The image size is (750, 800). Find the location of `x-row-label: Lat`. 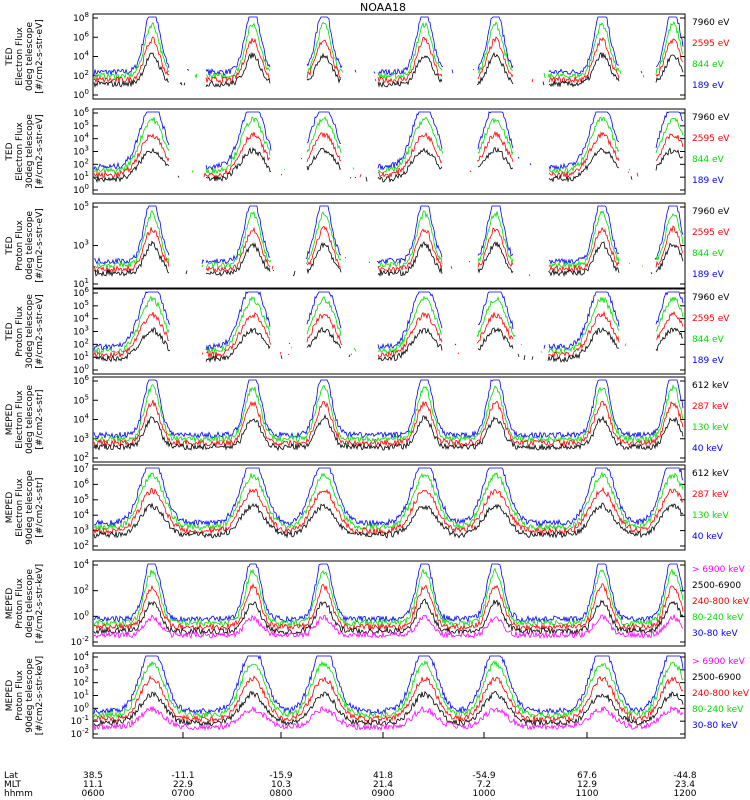

x-row-label: Lat is located at coordinates (11, 776).